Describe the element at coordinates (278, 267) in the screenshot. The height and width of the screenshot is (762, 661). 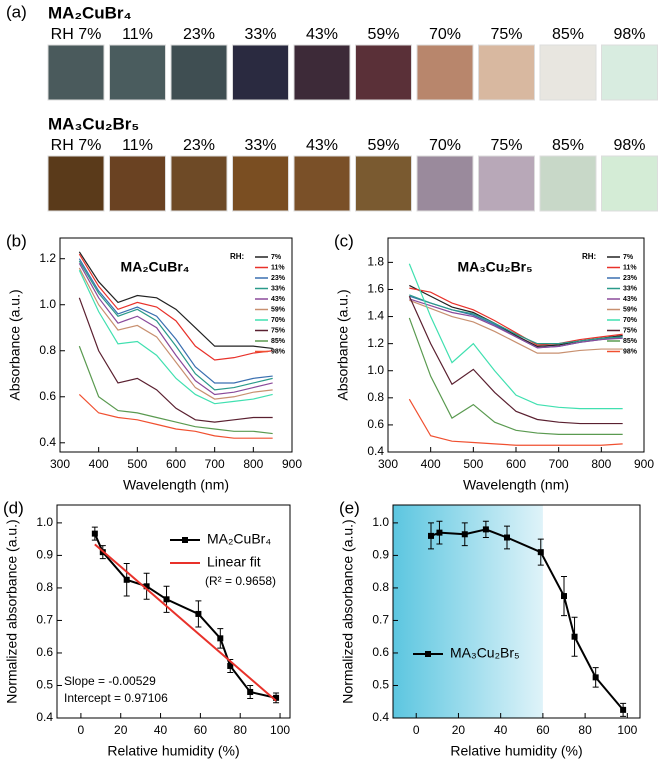
I see `legend-label: 11%` at that location.